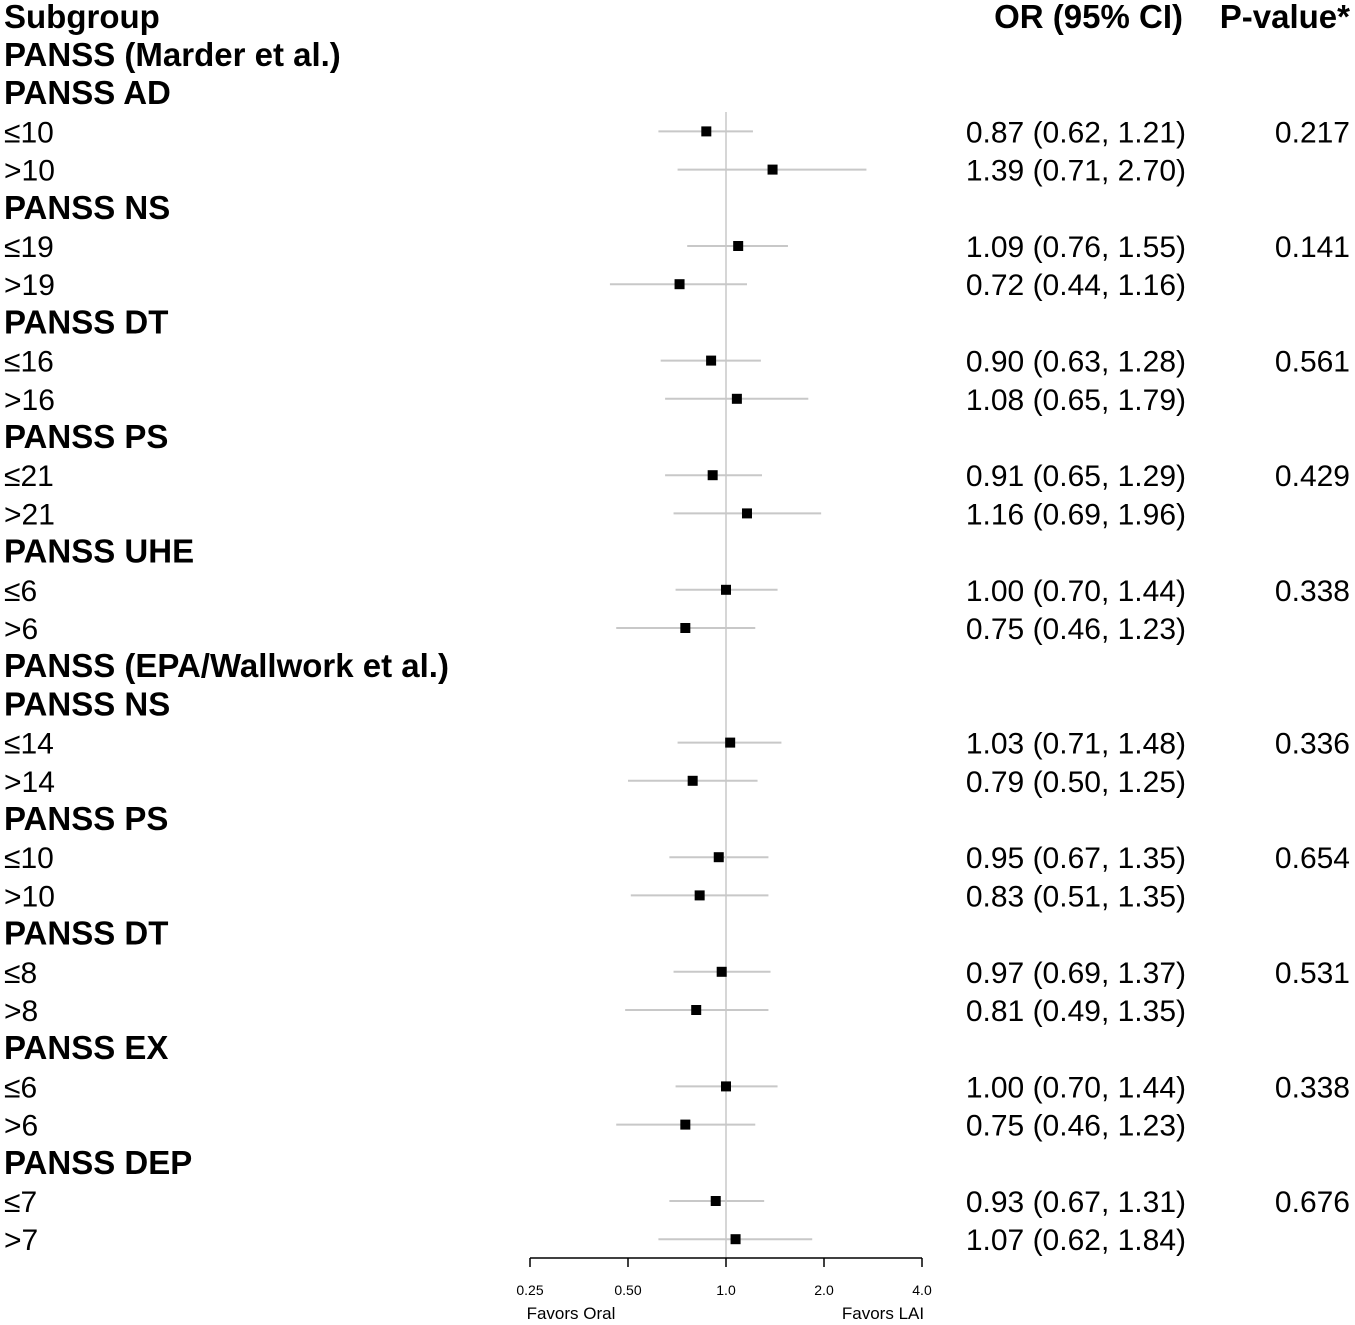 The width and height of the screenshot is (1355, 1325). What do you see at coordinates (1312, 247) in the screenshot?
I see `p-value: 0.141` at bounding box center [1312, 247].